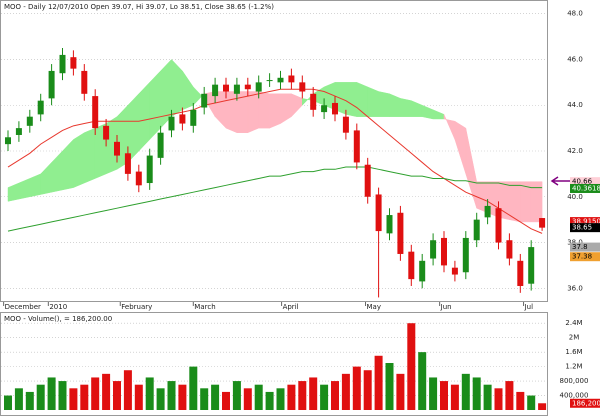  I want to click on last-volume-label: 186,200, so click(586, 403).